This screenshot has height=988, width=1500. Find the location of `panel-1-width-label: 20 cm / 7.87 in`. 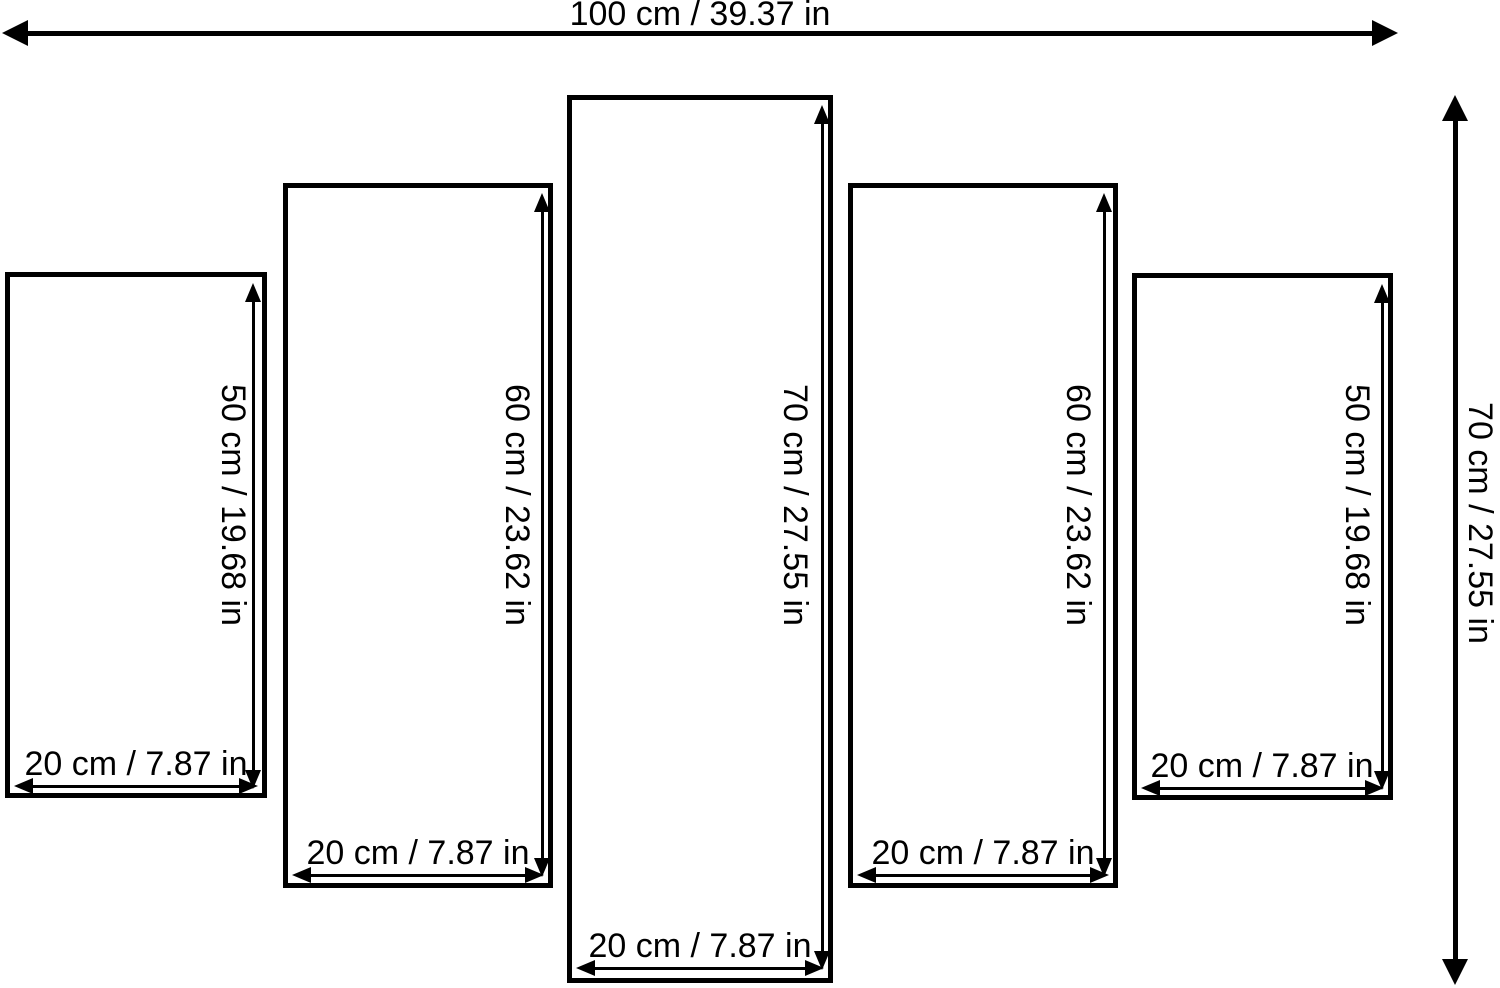

panel-1-width-label: 20 cm / 7.87 in is located at coordinates (136, 764).